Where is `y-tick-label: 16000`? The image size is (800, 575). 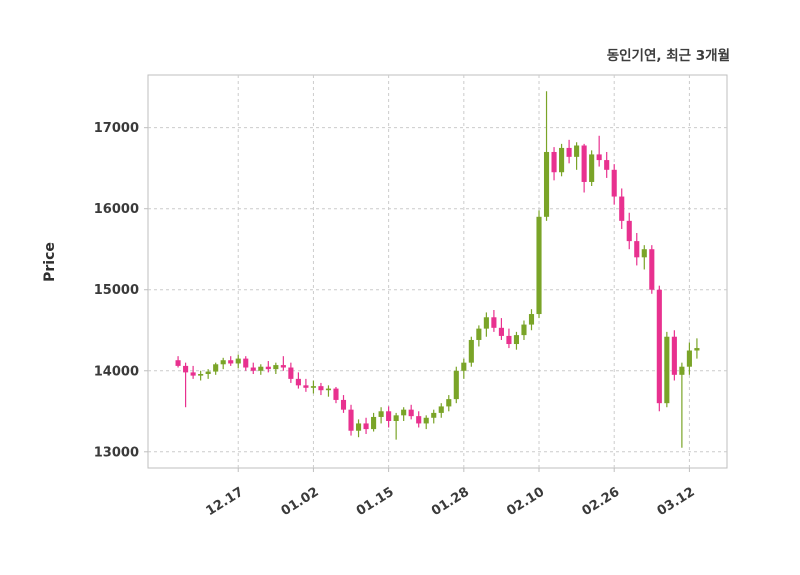 y-tick-label: 16000 is located at coordinates (116, 209).